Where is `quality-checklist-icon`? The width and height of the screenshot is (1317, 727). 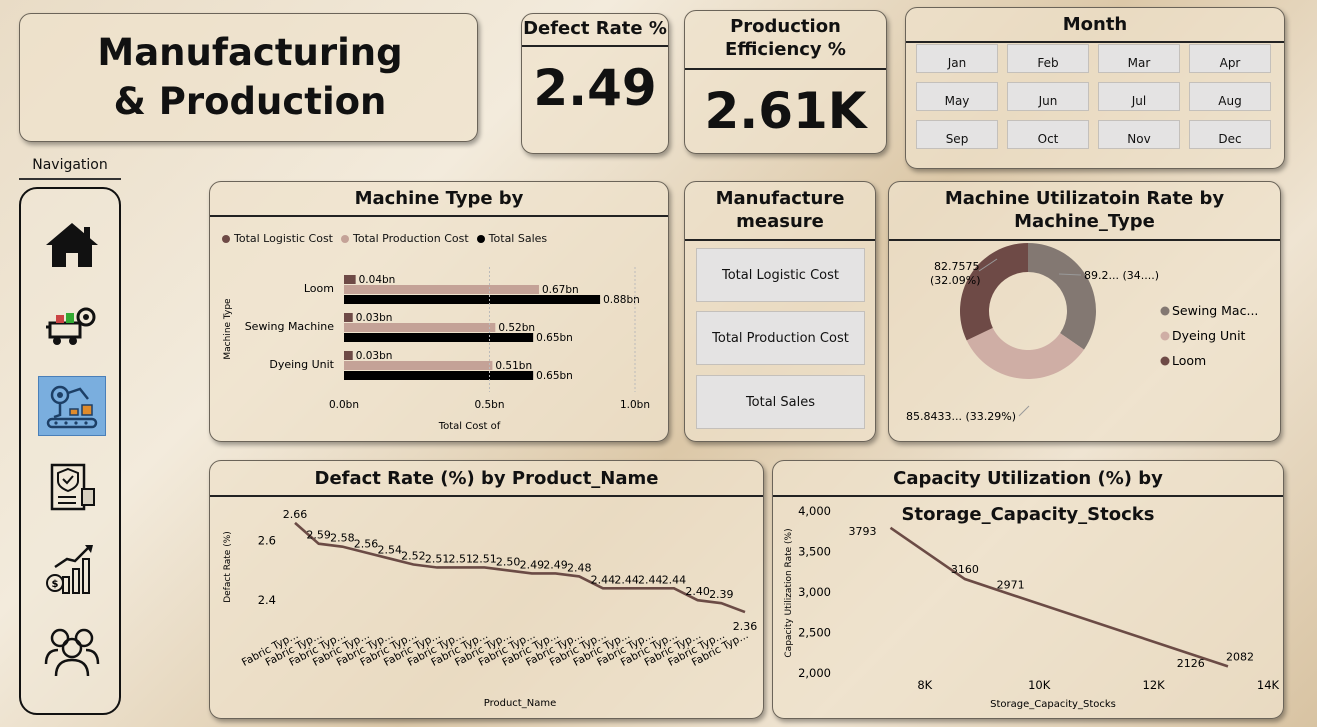 quality-checklist-icon is located at coordinates (72, 487).